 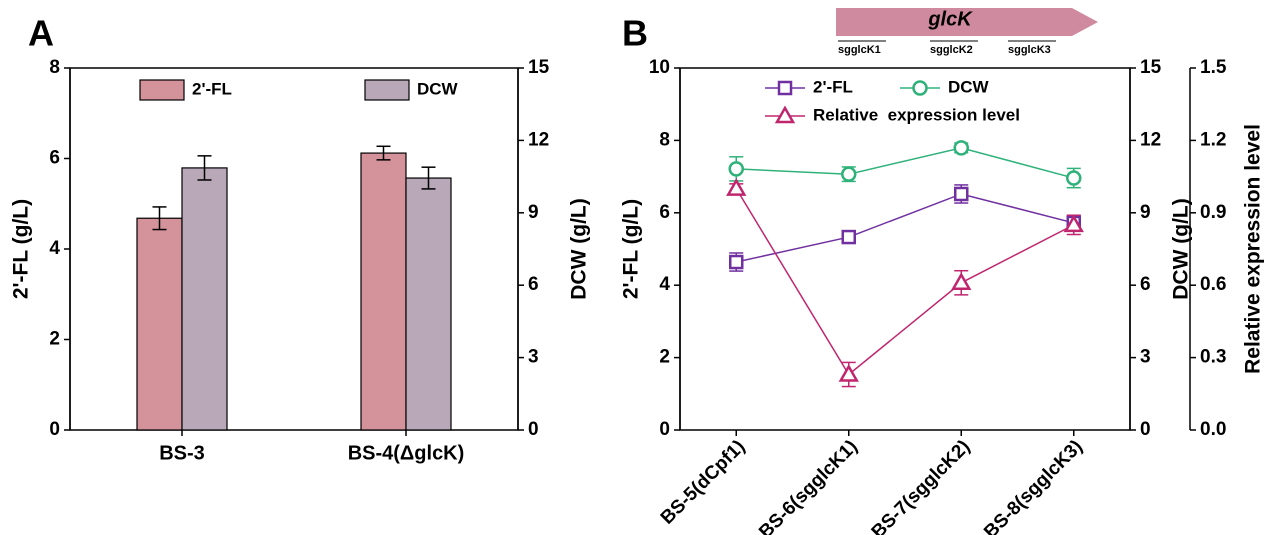 What do you see at coordinates (1213, 284) in the screenshot?
I see `y-tick-label: 0.6` at bounding box center [1213, 284].